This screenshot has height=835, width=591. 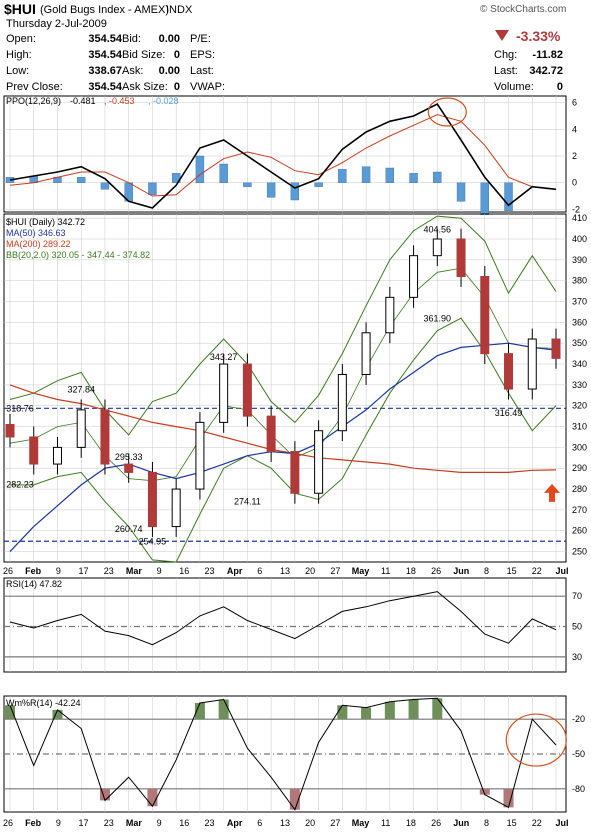 I want to click on wm-line, so click(x=283, y=754).